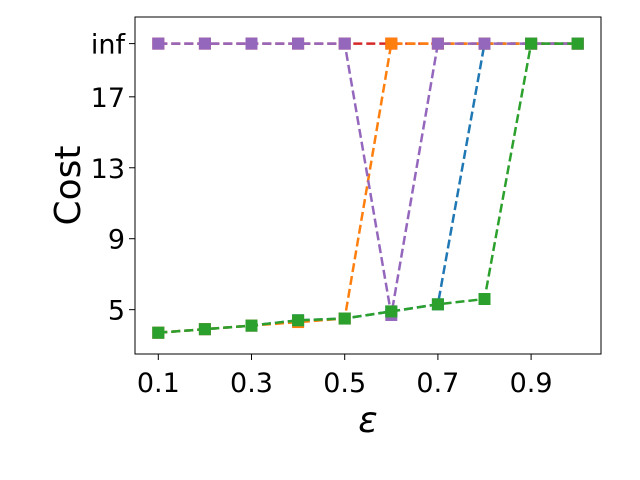 This screenshot has width=640, height=480. What do you see at coordinates (116, 311) in the screenshot?
I see `y-tick-label: 5` at bounding box center [116, 311].